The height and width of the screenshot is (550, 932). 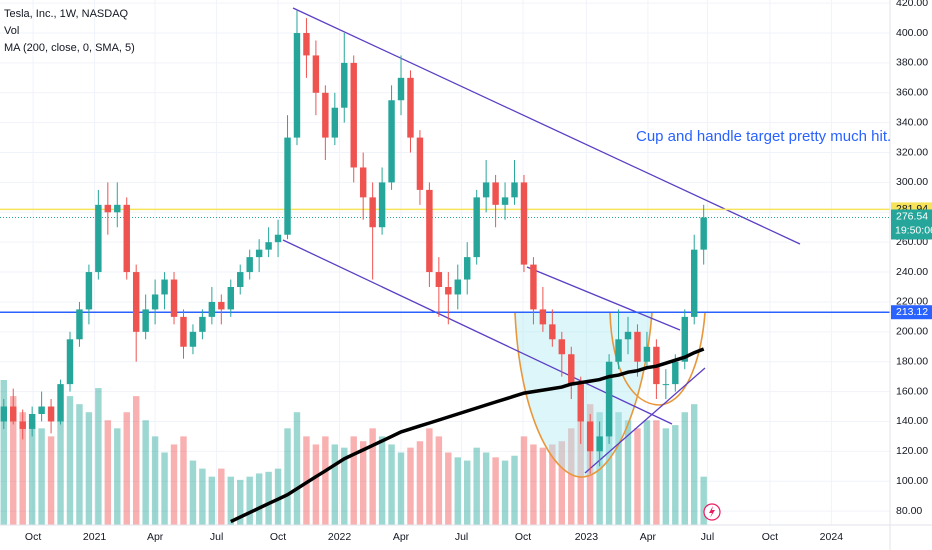 What do you see at coordinates (912, 361) in the screenshot?
I see `y-tick-label: 180.00` at bounding box center [912, 361].